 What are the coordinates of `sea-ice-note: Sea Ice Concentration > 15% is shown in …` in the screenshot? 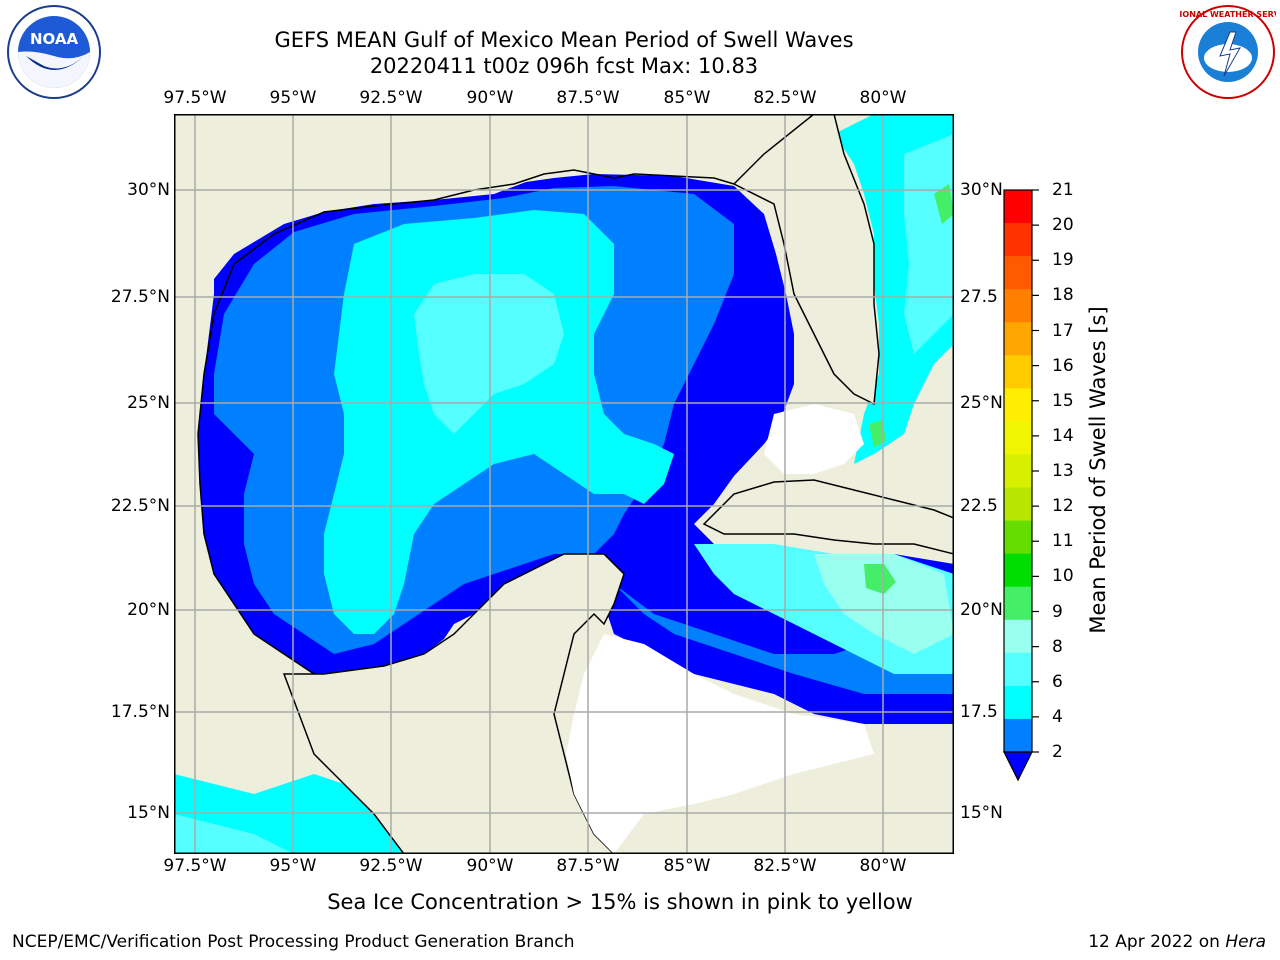 It's located at (620, 902).